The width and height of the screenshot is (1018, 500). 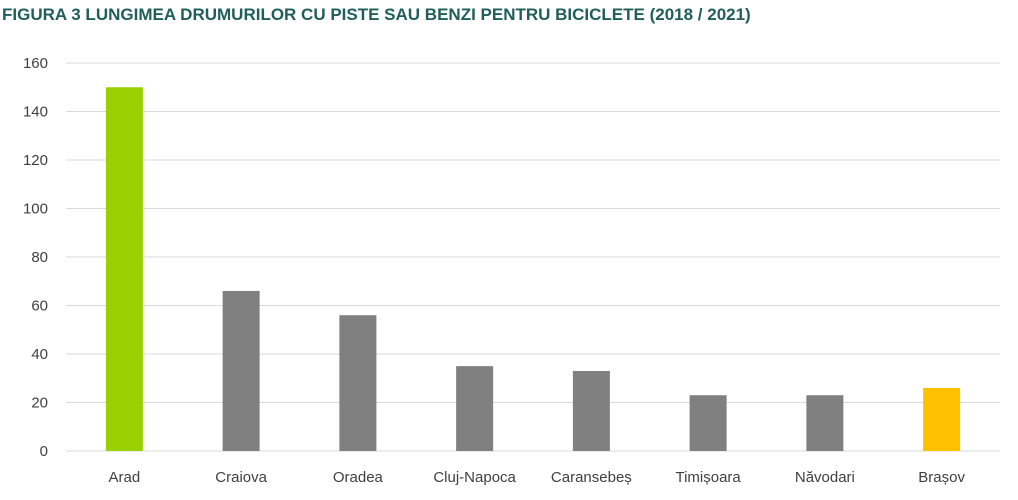 What do you see at coordinates (241, 477) in the screenshot?
I see `x-tick-label: Craiova` at bounding box center [241, 477].